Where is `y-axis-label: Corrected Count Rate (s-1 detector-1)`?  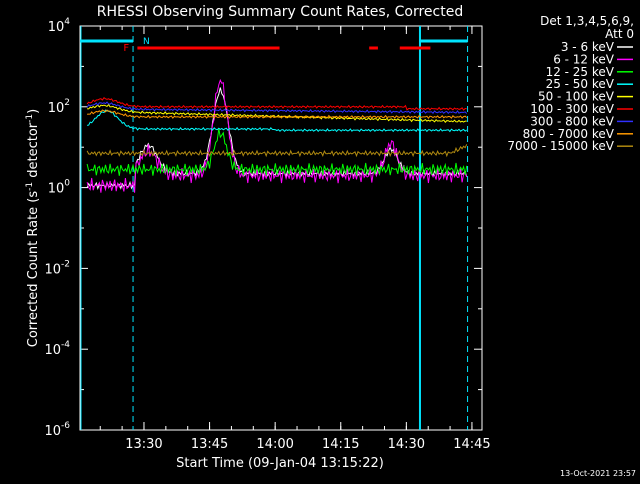 y-axis-label: Corrected Count Rate (s-1 detector-1) is located at coordinates (33, 228).